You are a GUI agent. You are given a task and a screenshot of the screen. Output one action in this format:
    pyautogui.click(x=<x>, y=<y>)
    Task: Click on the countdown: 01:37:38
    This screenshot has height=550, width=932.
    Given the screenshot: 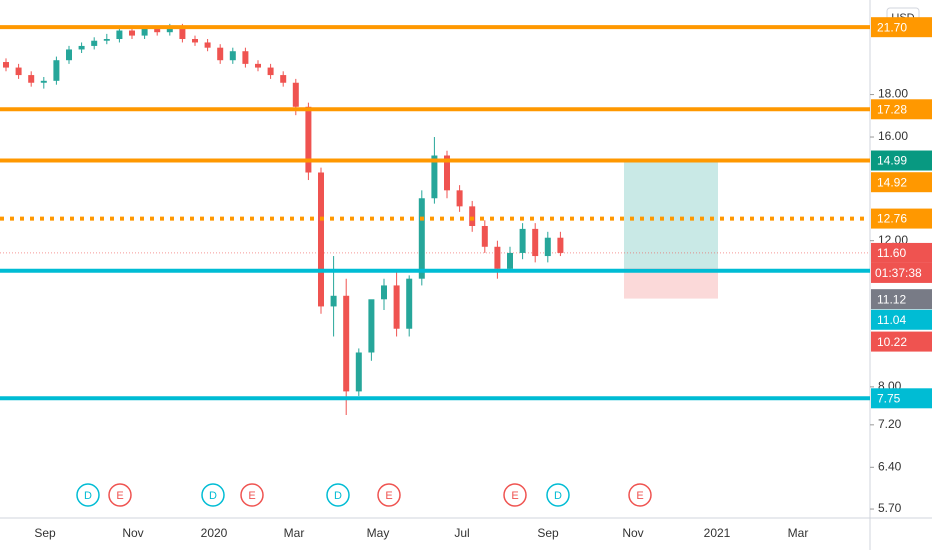 What is the action you would take?
    pyautogui.click(x=898, y=273)
    